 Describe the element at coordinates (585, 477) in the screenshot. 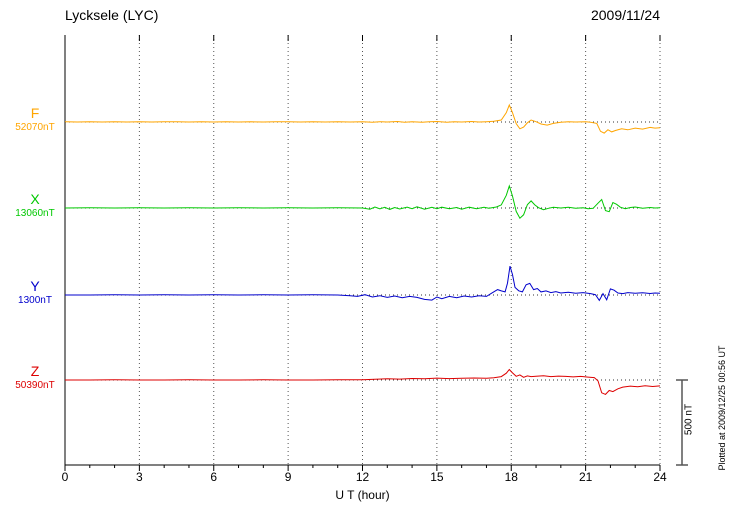

I see `x-tick-label: 21` at that location.